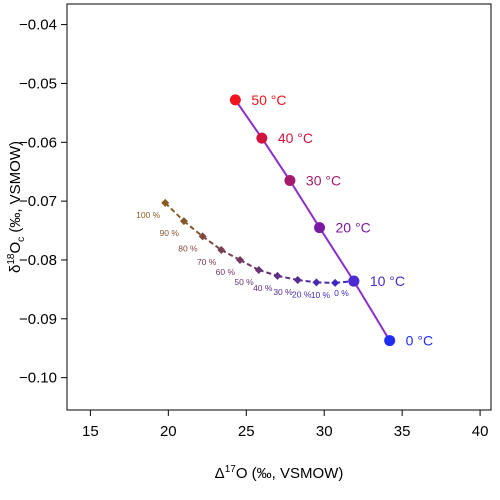  What do you see at coordinates (283, 292) in the screenshot?
I see `mixing-label: 30 %` at bounding box center [283, 292].